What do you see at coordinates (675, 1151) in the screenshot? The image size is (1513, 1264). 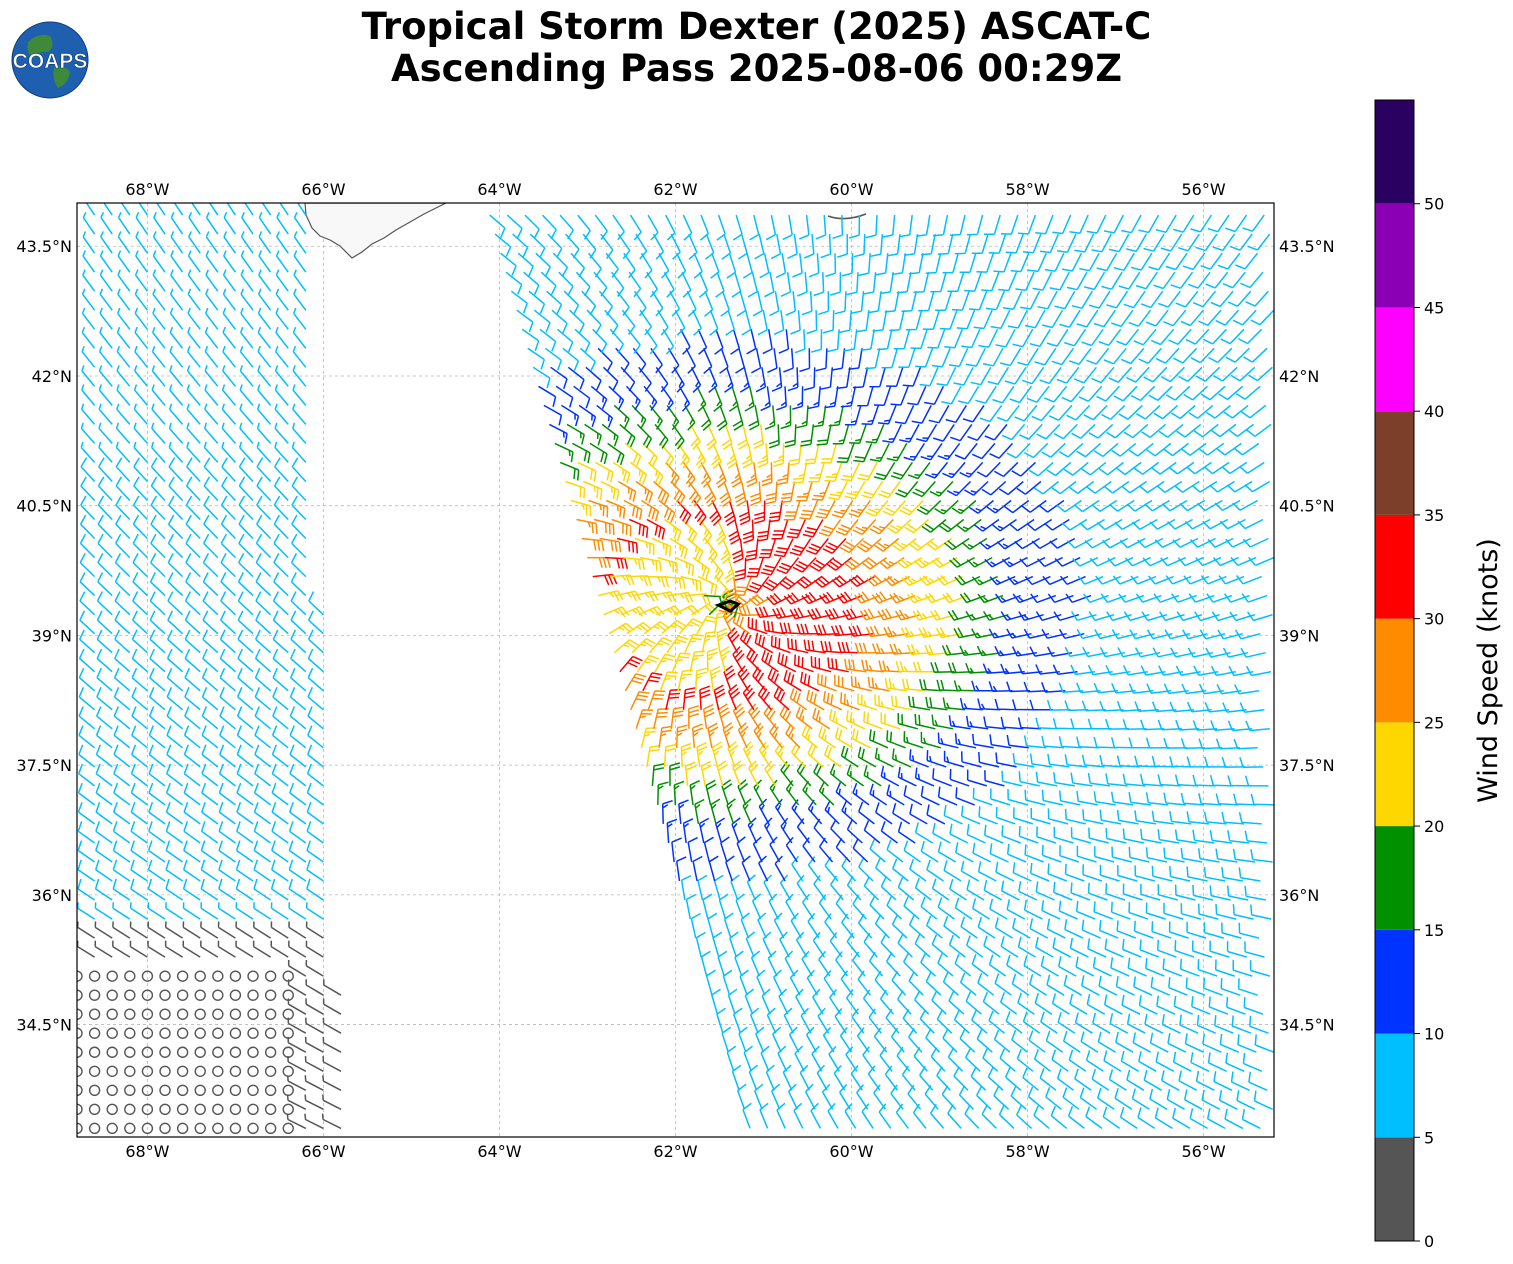 I see `lon-tick-bottom: 62°W` at bounding box center [675, 1151].